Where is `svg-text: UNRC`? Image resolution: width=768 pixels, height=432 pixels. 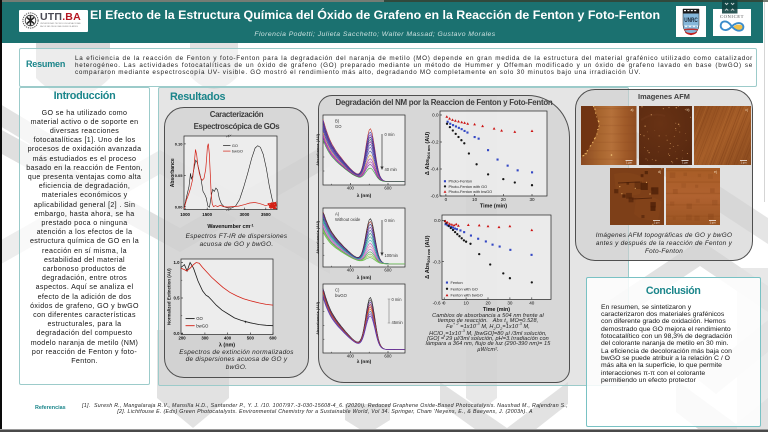 svg-text: UNRC is located at coordinates (691, 20).